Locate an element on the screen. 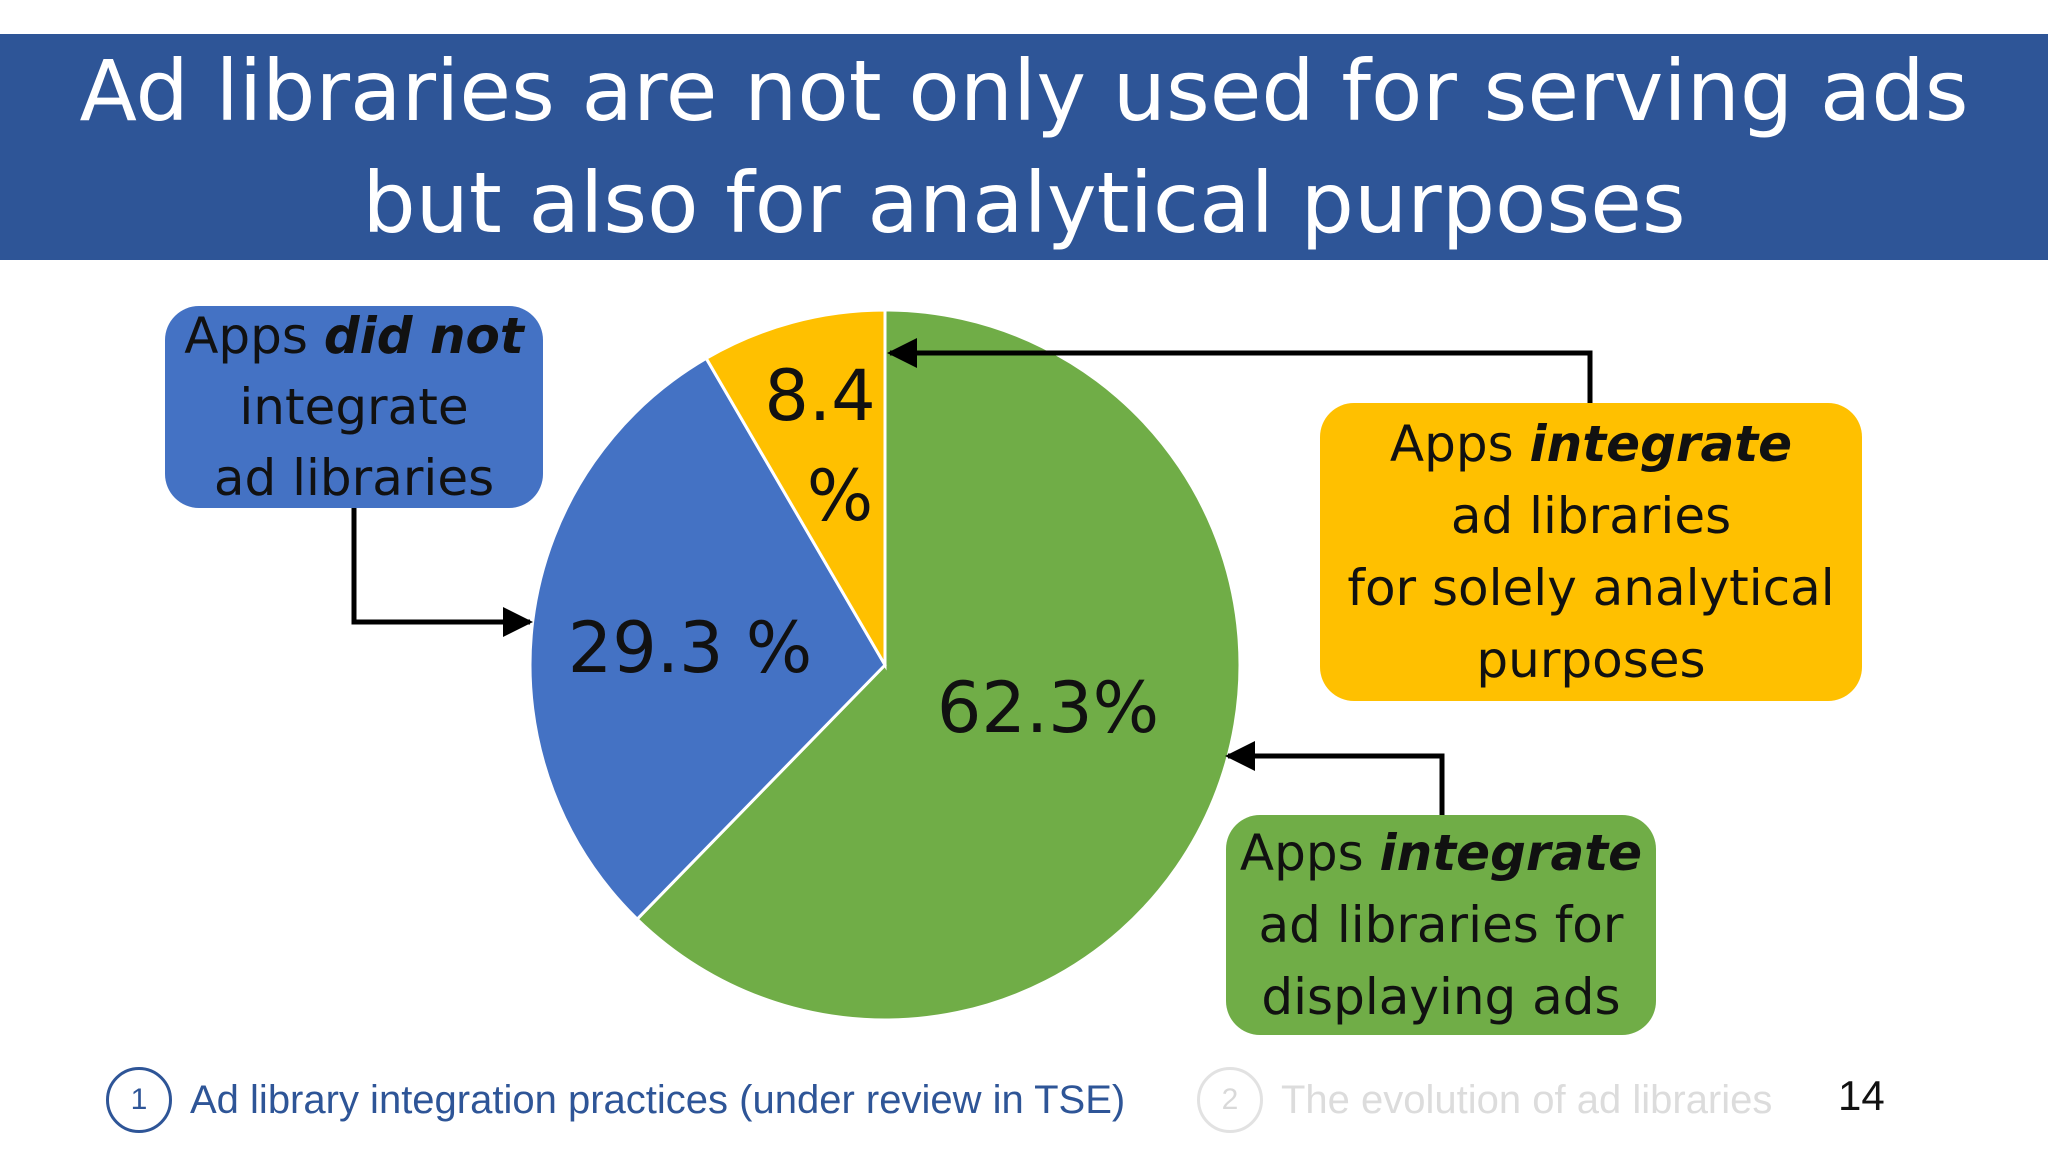  section-number-badge: 1 is located at coordinates (139, 1100).